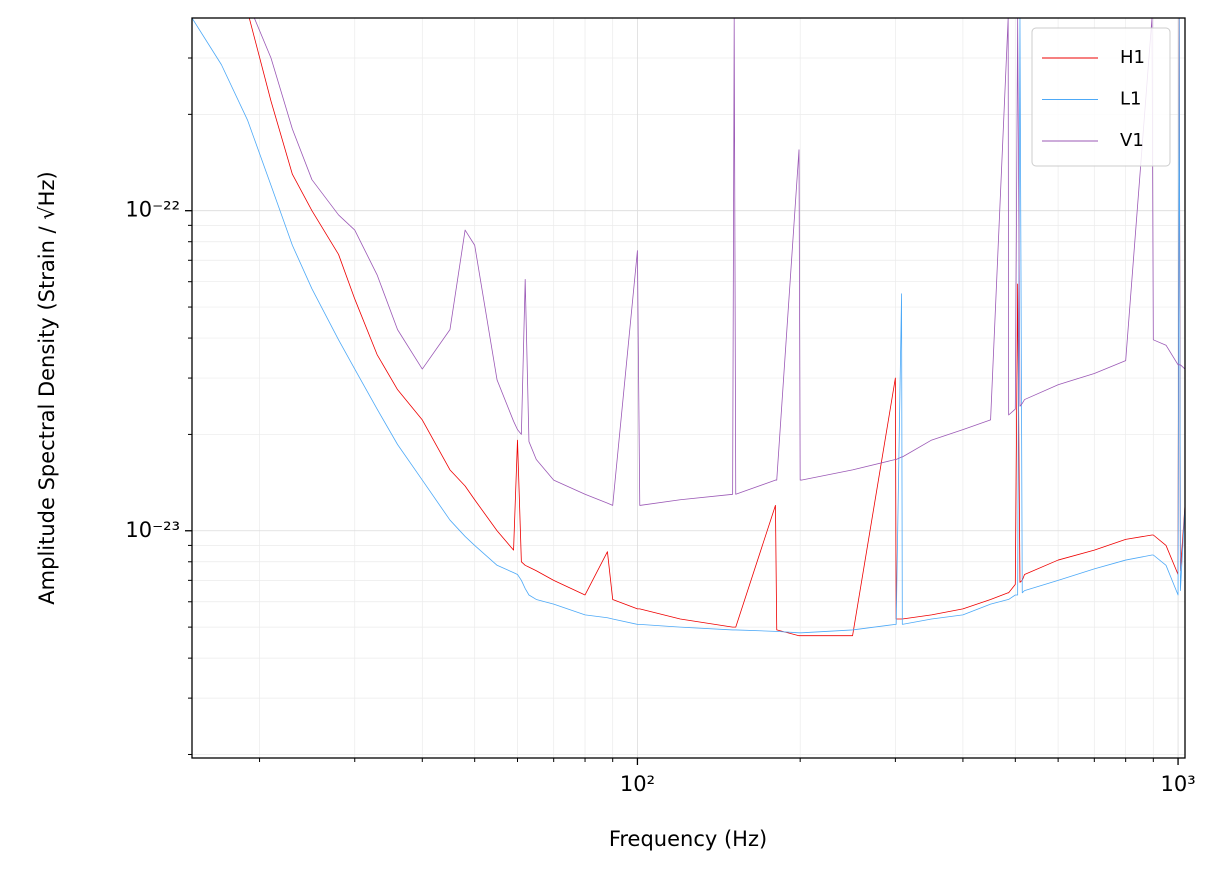  What do you see at coordinates (152, 530) in the screenshot?
I see `y-tick-label: 10⁻²³` at bounding box center [152, 530].